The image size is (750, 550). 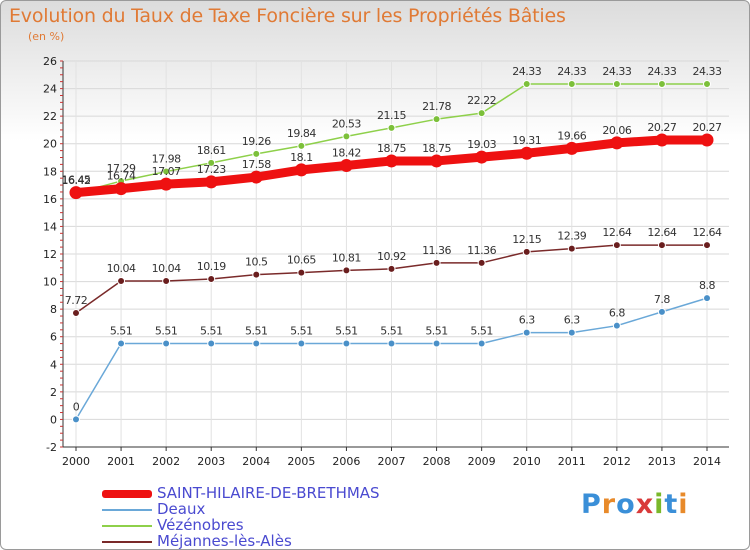 I want to click on data-label: 20.06, so click(x=616, y=130).